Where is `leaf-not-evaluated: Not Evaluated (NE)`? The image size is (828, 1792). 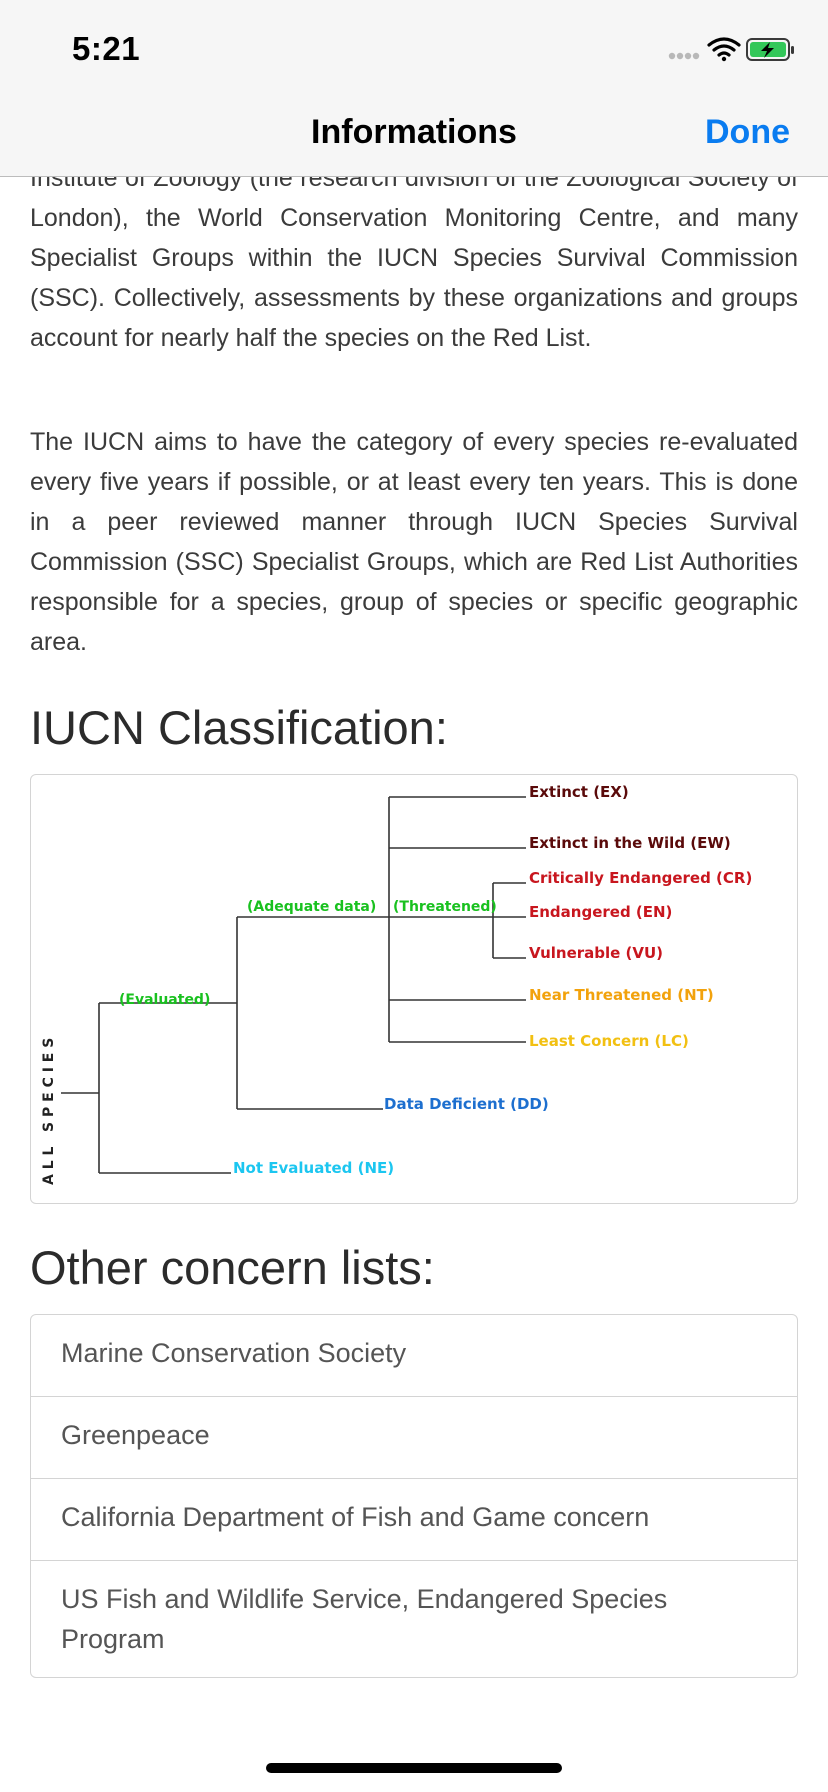
leaf-not-evaluated: Not Evaluated (NE) is located at coordinates (313, 1168).